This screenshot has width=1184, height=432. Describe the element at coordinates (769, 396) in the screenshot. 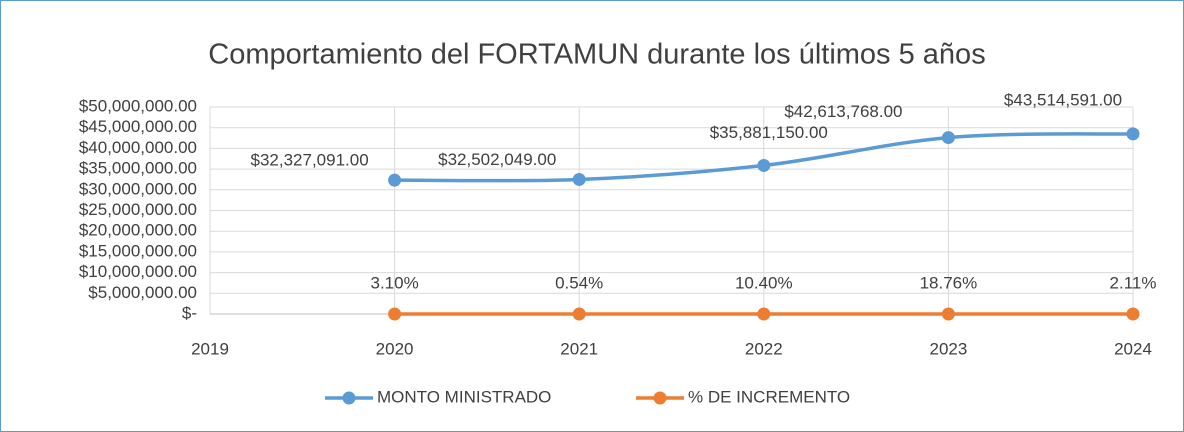

I see `legend-label: % DE INCREMENTO` at that location.